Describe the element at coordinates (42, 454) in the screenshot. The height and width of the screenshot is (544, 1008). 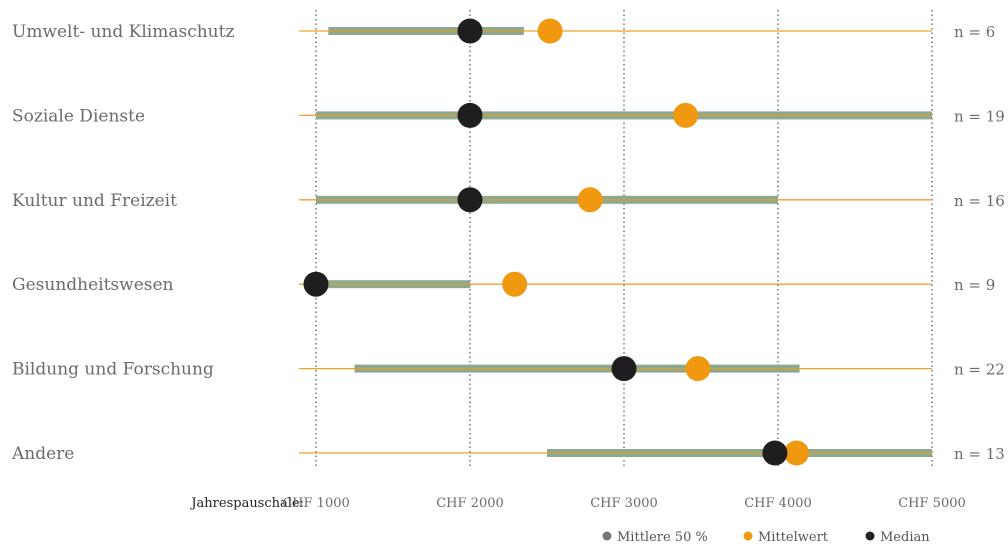
I see `category-label: Andere` at that location.